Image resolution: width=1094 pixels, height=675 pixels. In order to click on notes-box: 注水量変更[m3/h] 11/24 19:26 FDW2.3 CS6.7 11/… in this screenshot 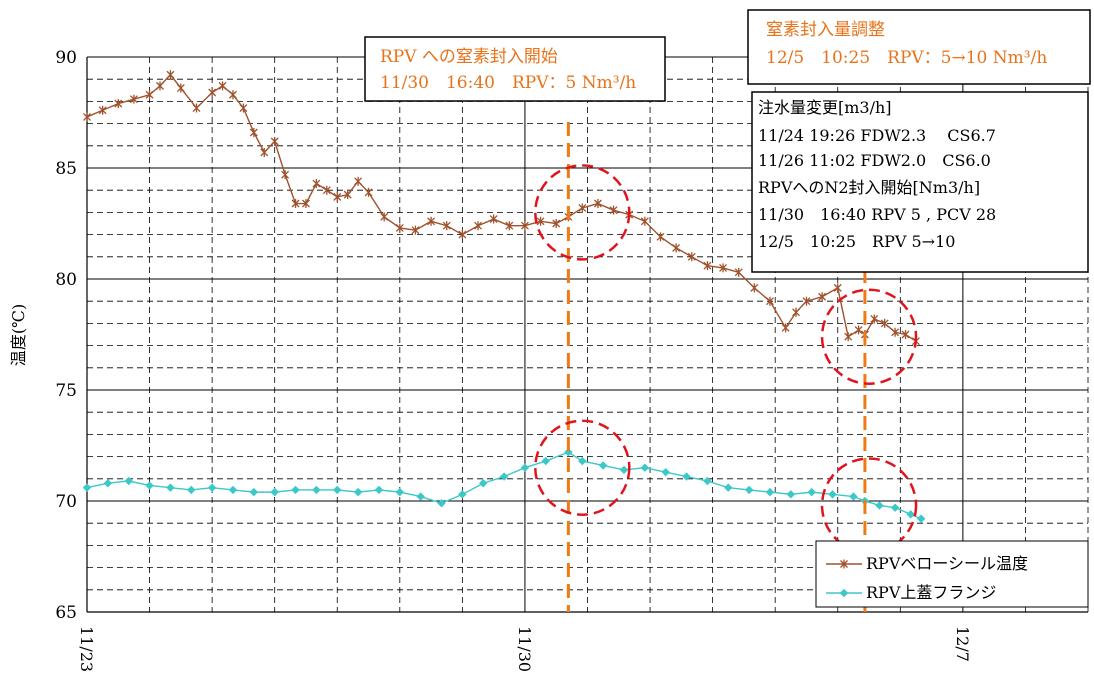, I will do `click(920, 182)`.